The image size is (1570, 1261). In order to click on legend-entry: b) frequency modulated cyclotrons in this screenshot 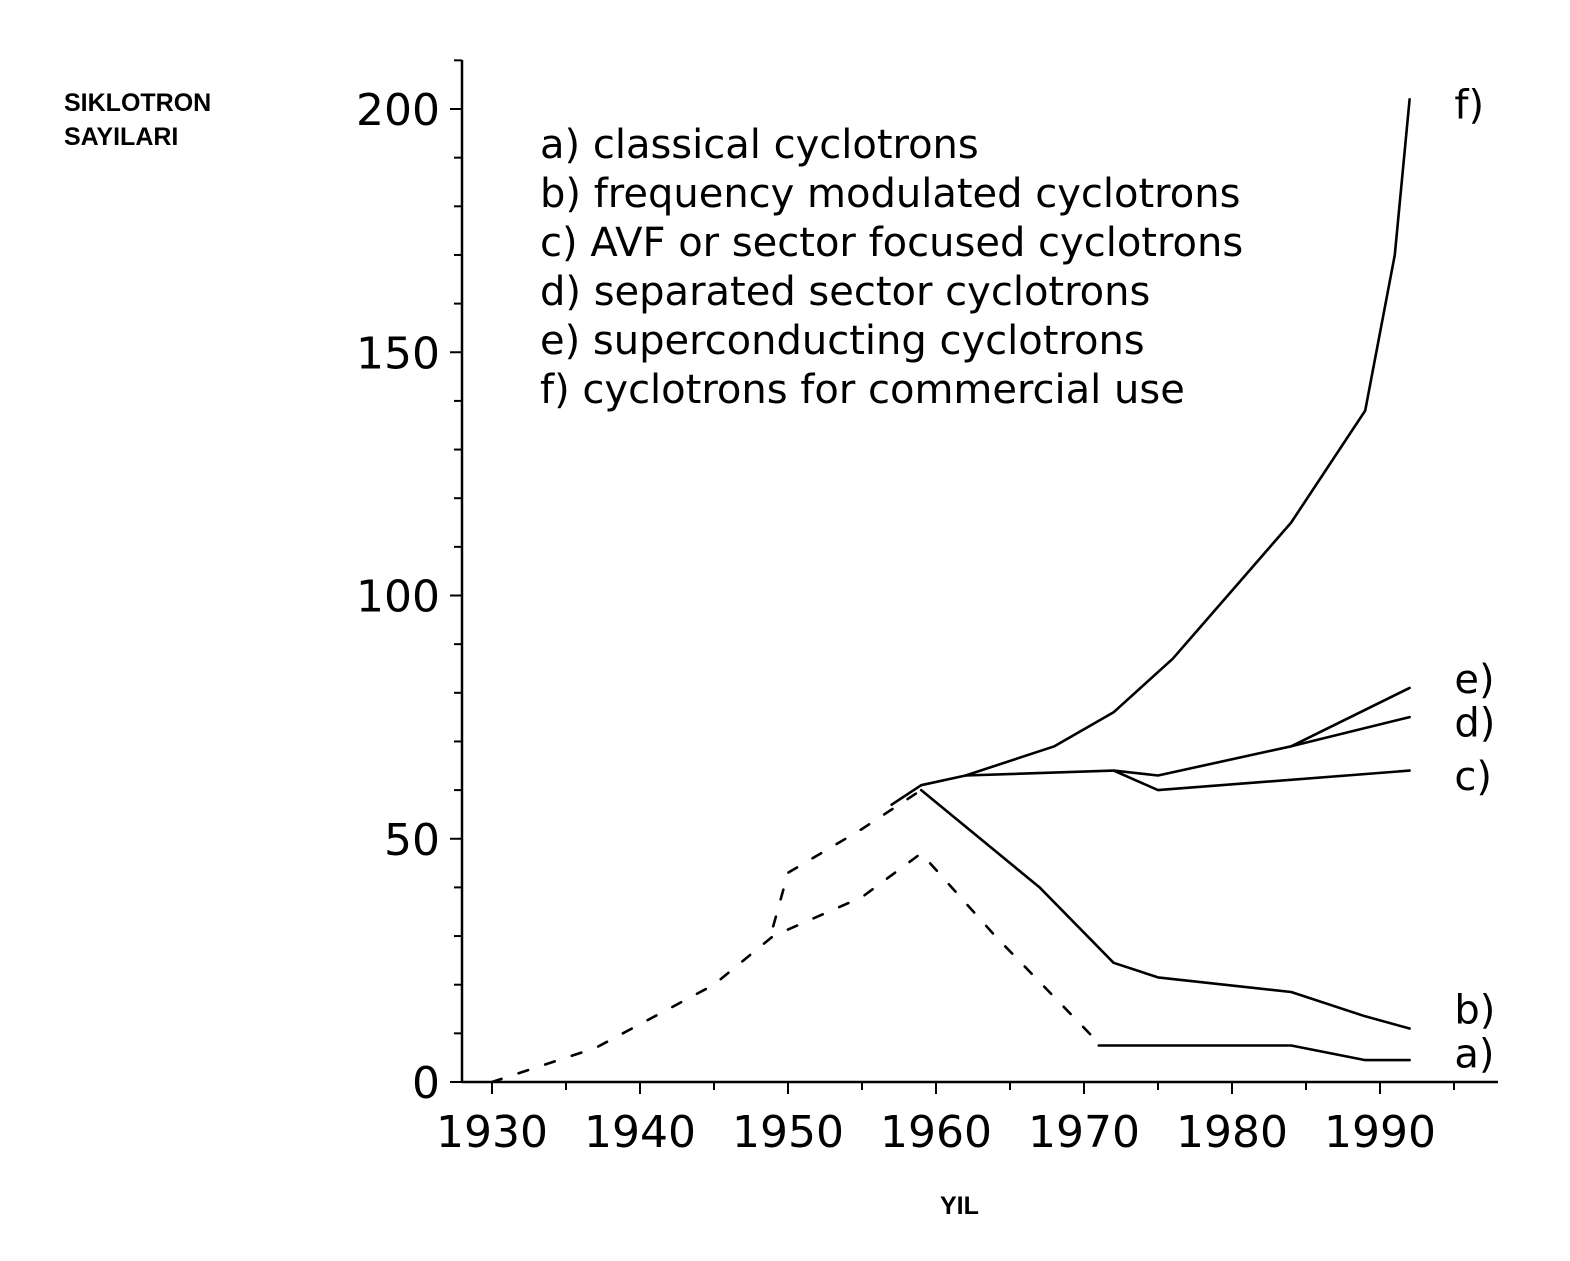, I will do `click(890, 194)`.